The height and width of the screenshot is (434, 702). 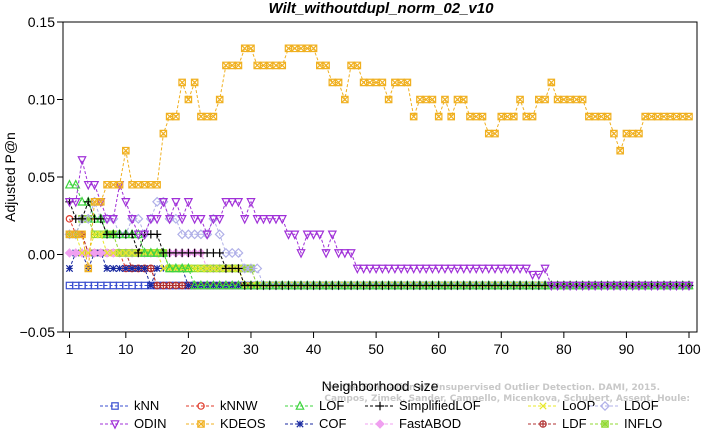 I want to click on legend-item-kdeos: KDEOS, so click(x=226, y=423).